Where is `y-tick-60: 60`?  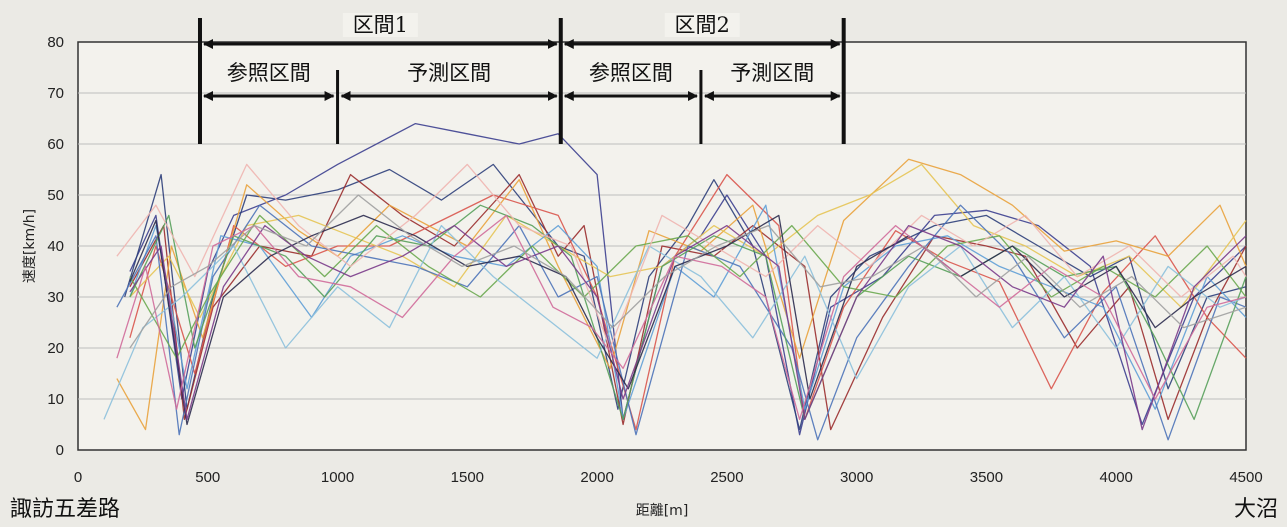 y-tick-60: 60 is located at coordinates (55, 144).